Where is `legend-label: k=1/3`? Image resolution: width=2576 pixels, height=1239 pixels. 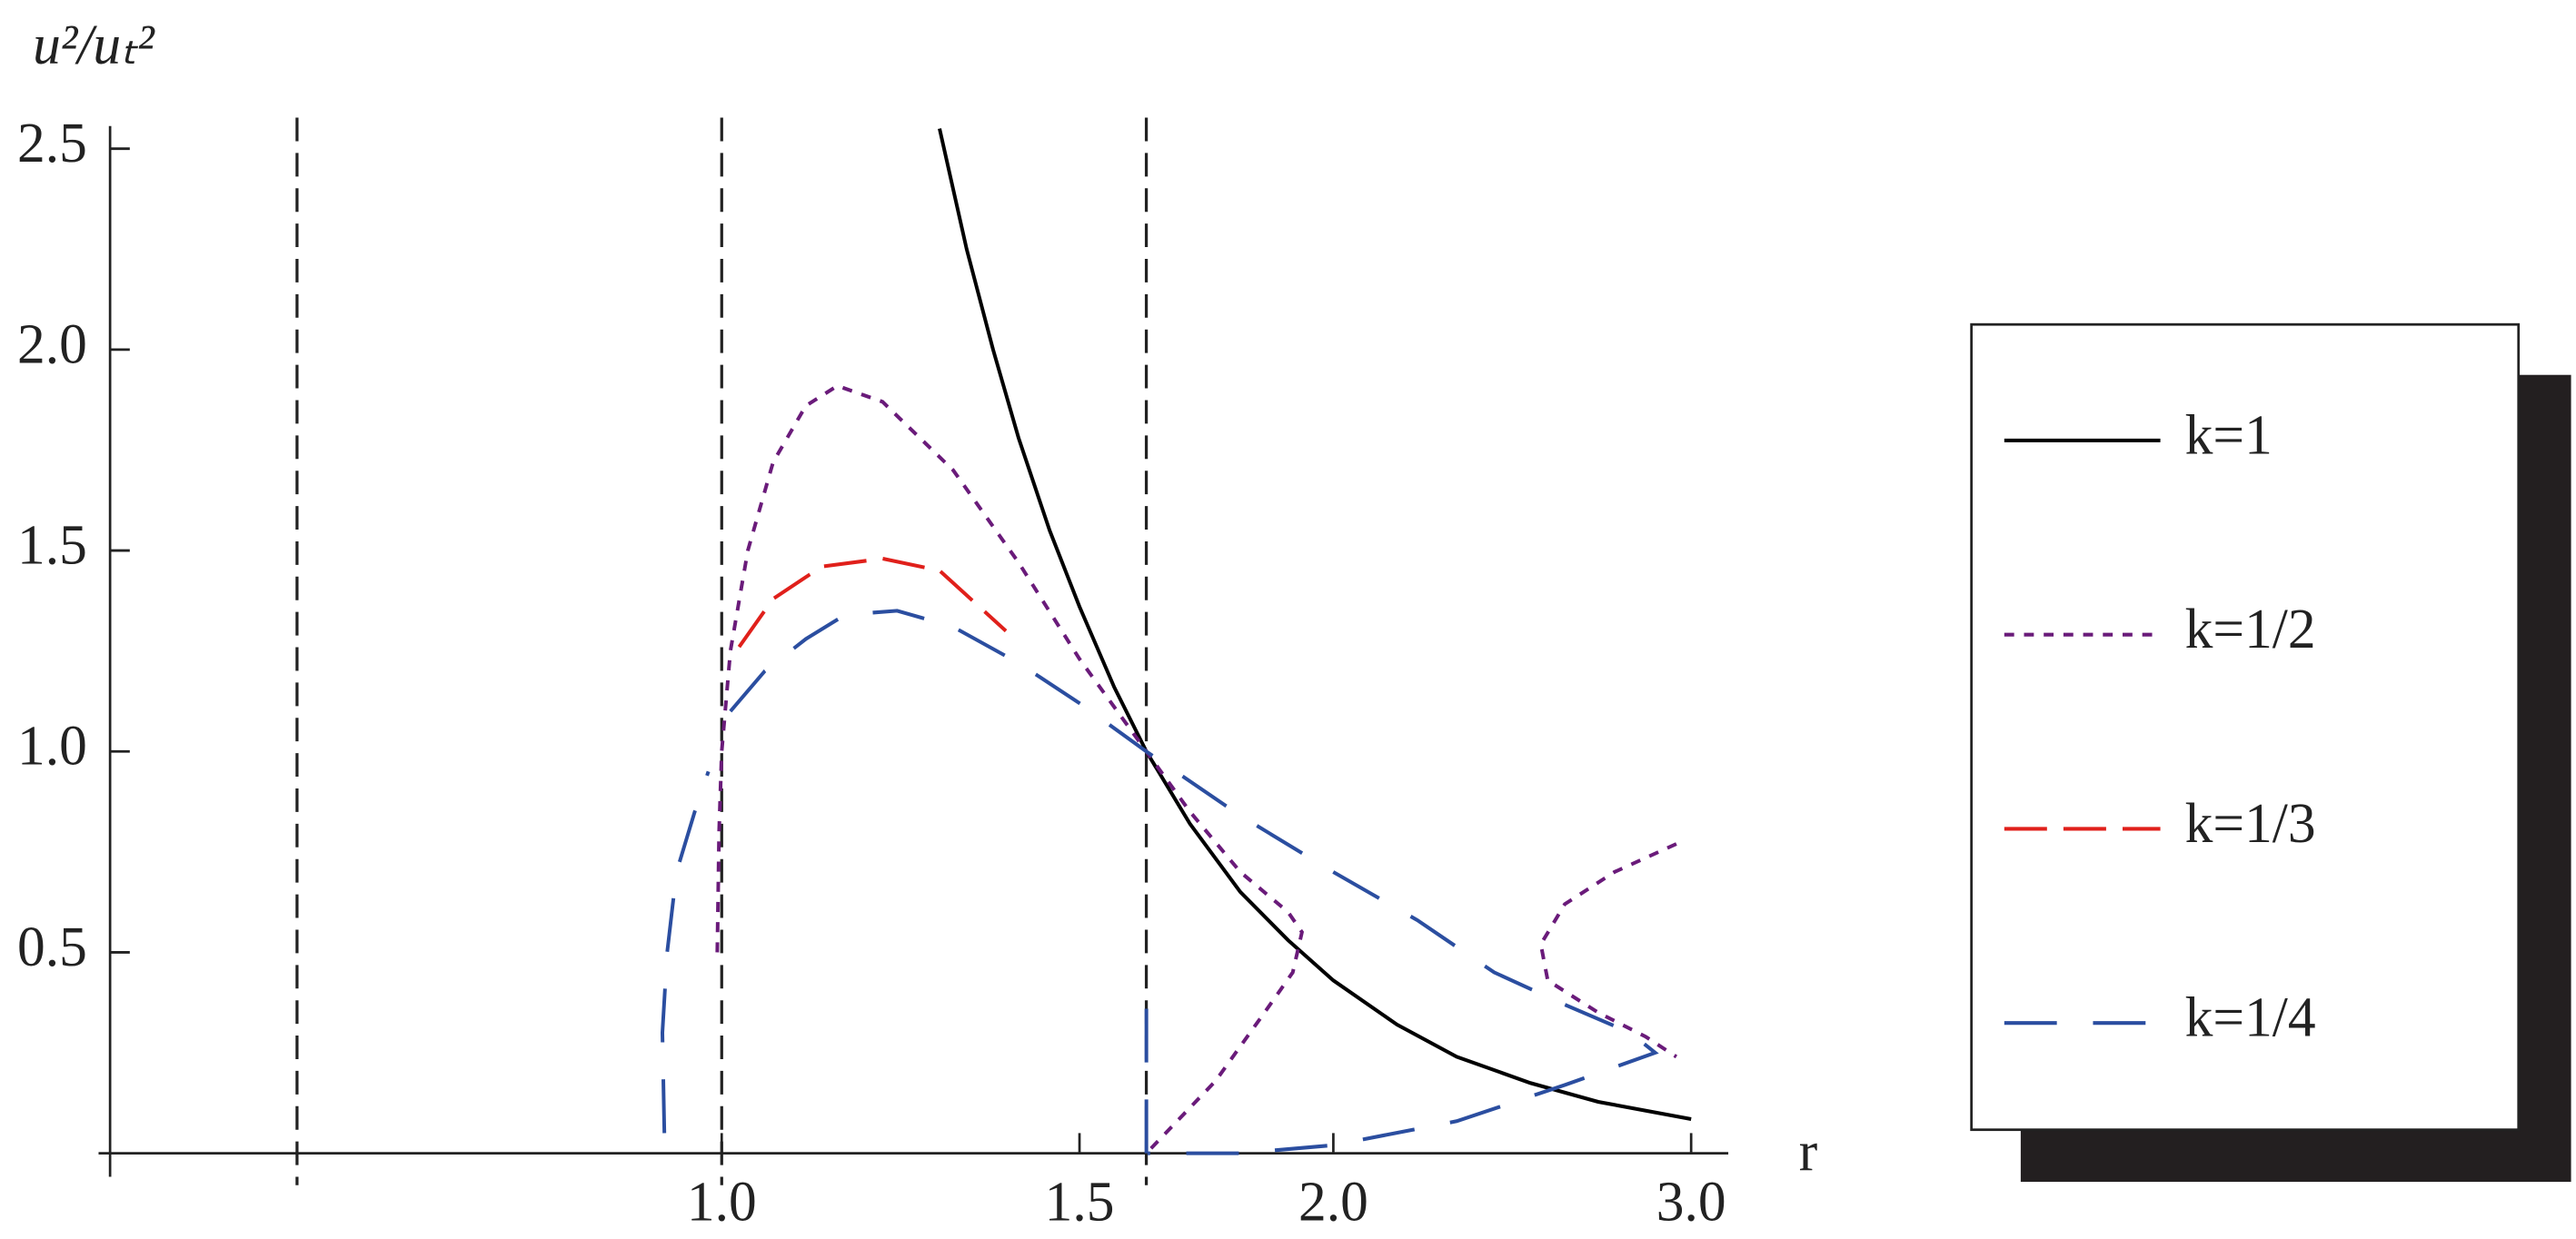
legend-label: k=1/3 is located at coordinates (2250, 823).